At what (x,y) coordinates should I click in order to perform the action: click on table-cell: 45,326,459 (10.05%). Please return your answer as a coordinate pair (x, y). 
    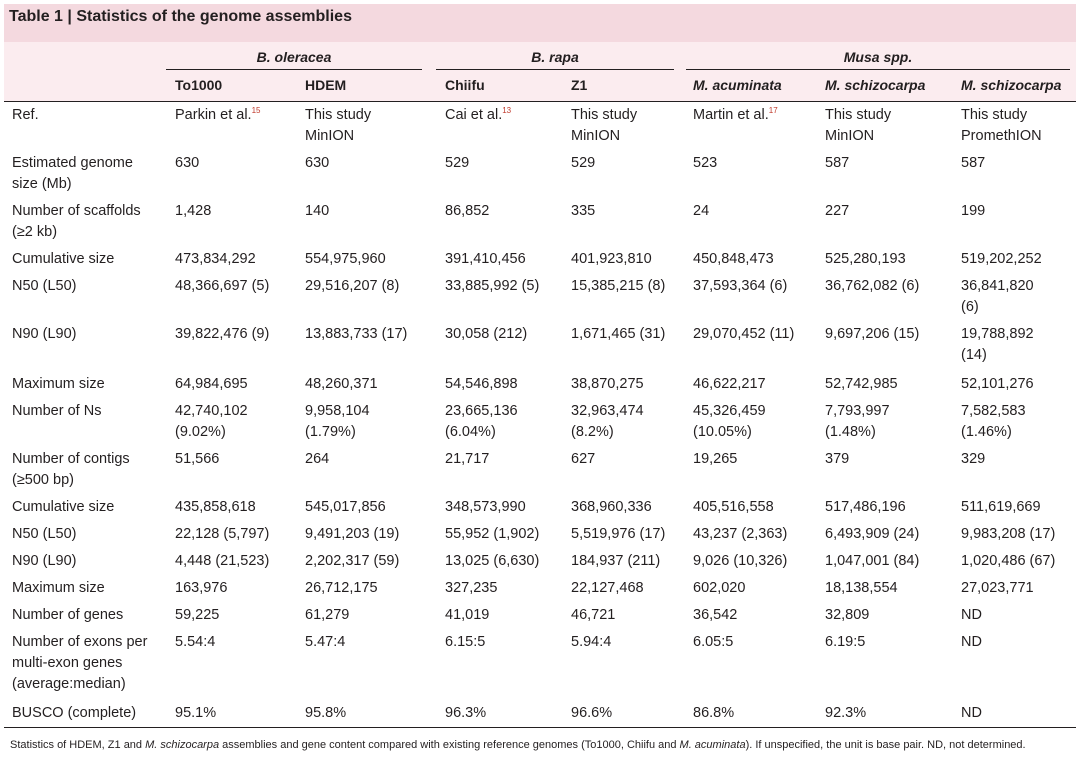
    Looking at the image, I should click on (729, 421).